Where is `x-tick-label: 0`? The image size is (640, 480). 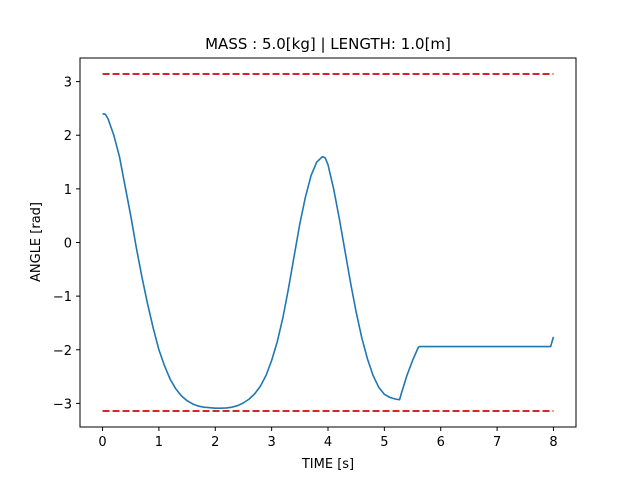
x-tick-label: 0 is located at coordinates (102, 442).